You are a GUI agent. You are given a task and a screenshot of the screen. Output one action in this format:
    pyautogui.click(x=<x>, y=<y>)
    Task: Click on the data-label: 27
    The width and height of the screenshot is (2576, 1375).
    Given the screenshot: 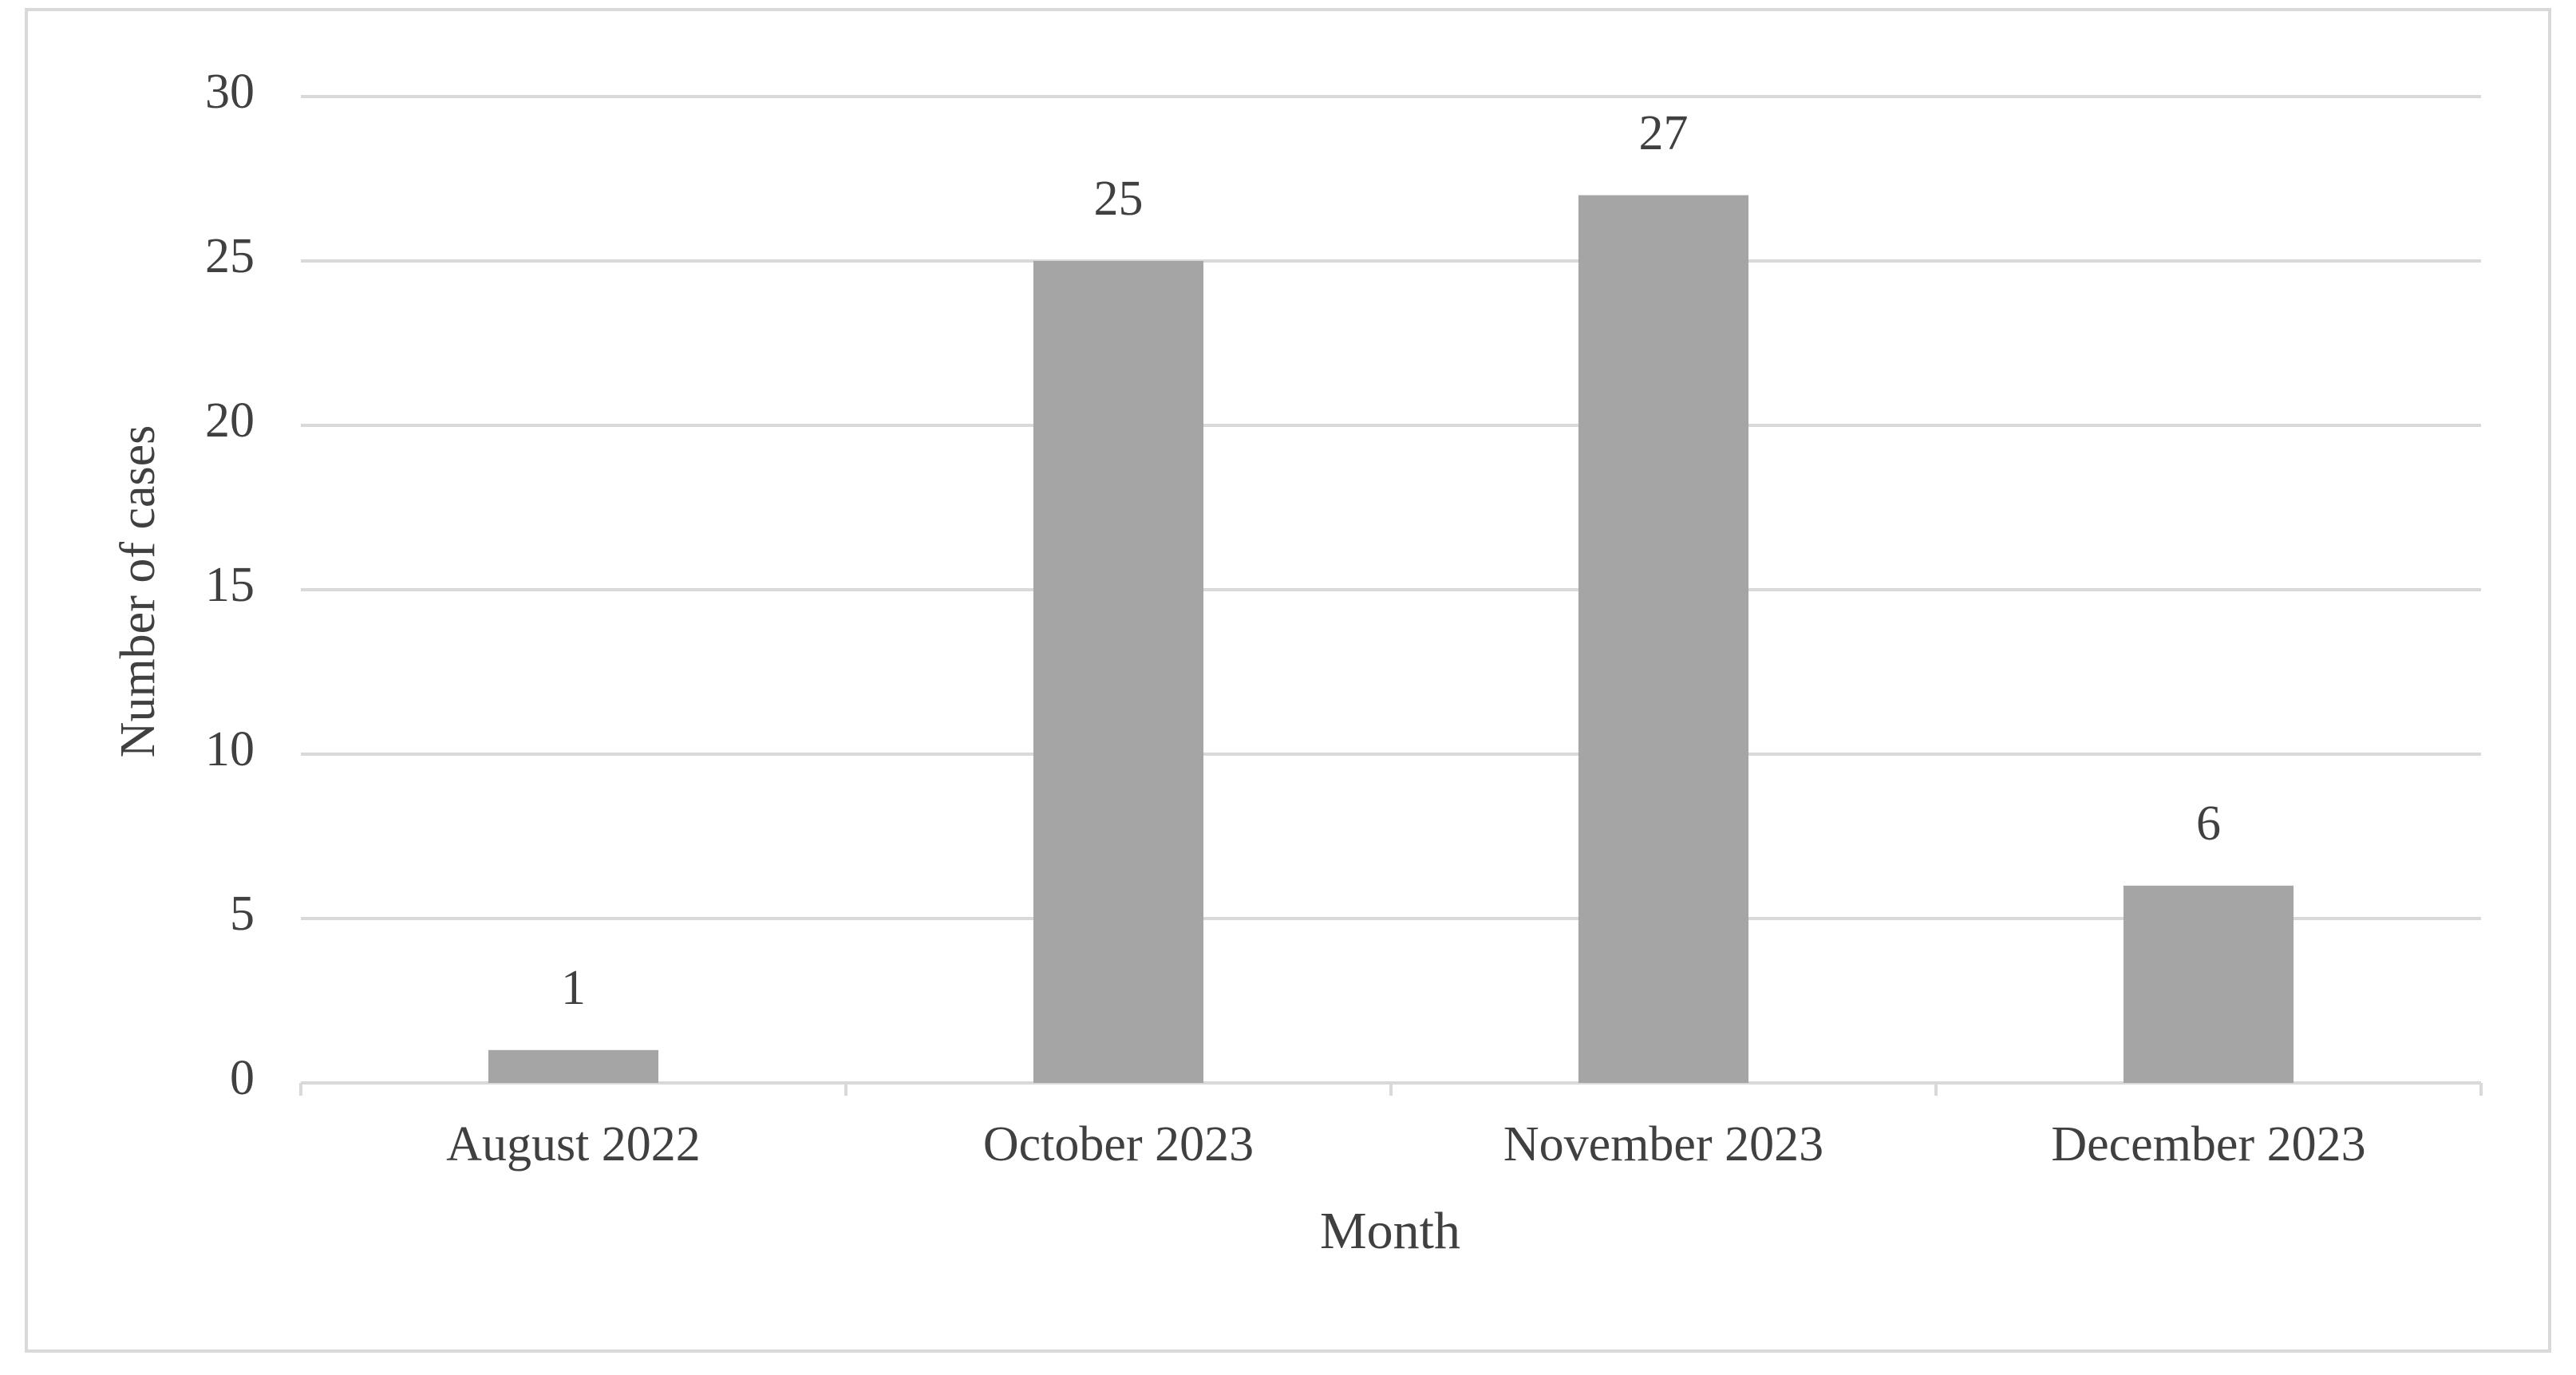 What is the action you would take?
    pyautogui.click(x=1664, y=133)
    